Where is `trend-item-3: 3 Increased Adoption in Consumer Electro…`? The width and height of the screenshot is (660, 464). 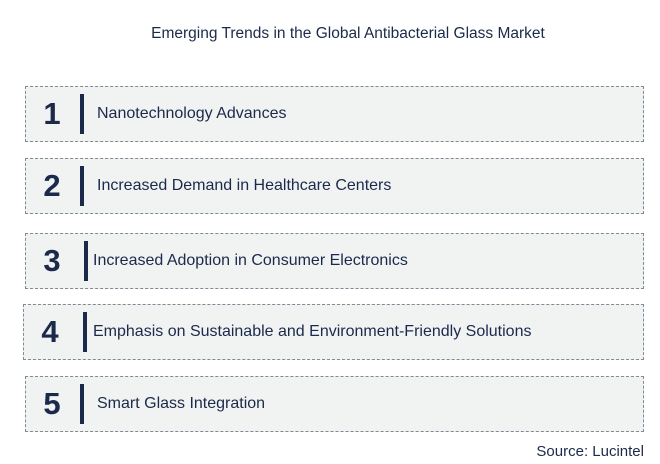 trend-item-3: 3 Increased Adoption in Consumer Electro… is located at coordinates (334, 261).